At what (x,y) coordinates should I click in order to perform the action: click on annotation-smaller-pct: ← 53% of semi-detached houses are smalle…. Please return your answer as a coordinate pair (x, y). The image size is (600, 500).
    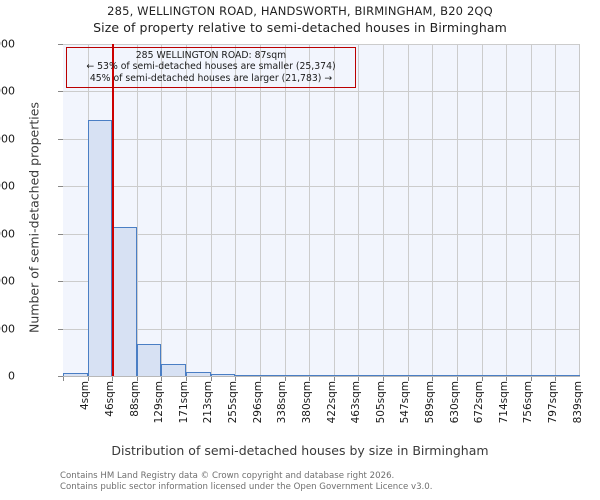
    Looking at the image, I should click on (211, 67).